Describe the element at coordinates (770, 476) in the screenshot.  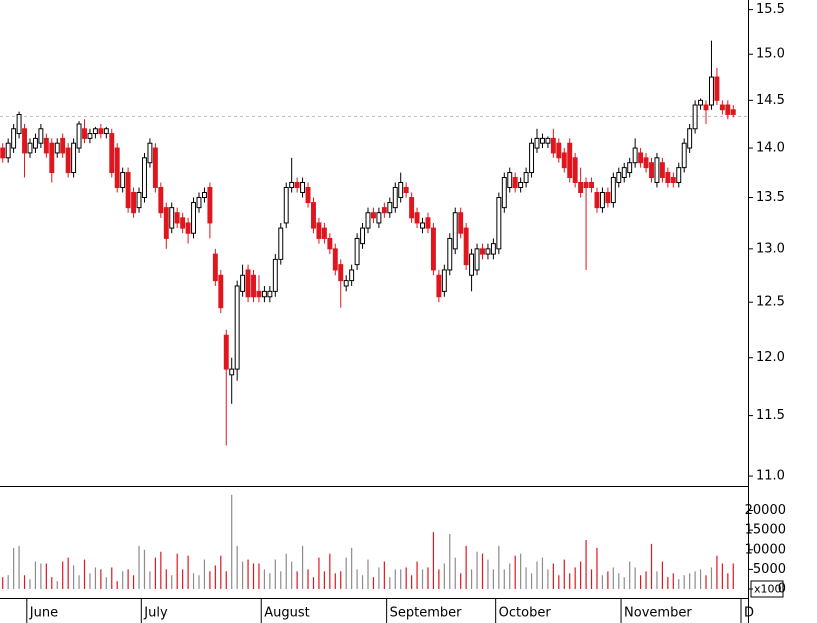
I see `price-tick-label: 11.0` at that location.